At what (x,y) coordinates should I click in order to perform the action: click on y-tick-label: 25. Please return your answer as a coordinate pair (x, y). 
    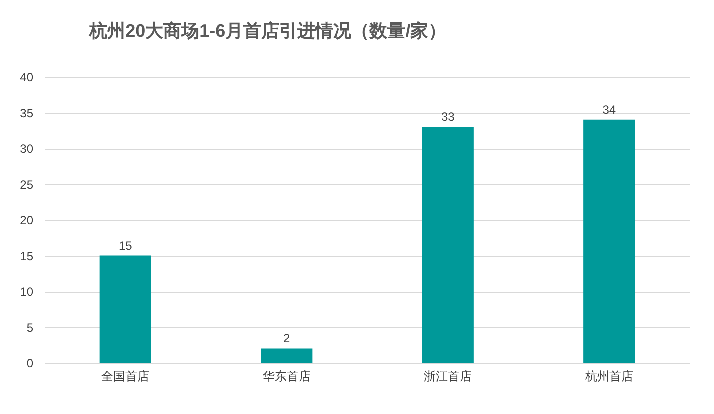
    Looking at the image, I should click on (27, 185).